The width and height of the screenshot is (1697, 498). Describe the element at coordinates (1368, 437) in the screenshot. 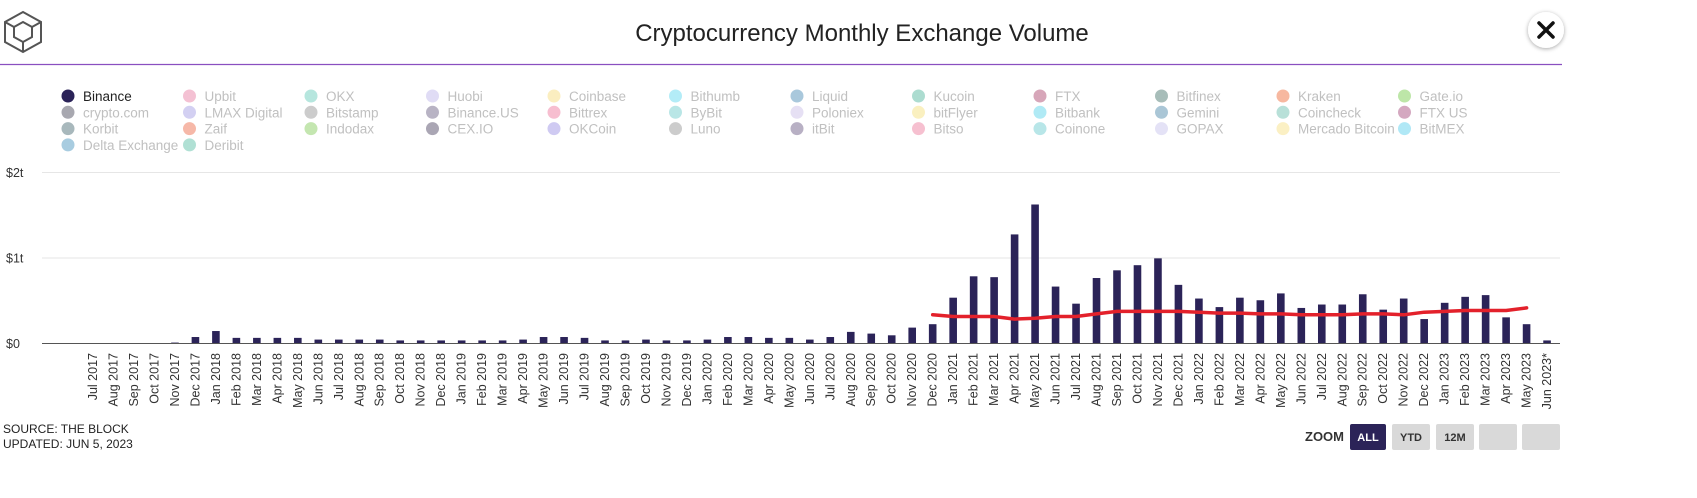

I see `zoom-button: ALL` at that location.